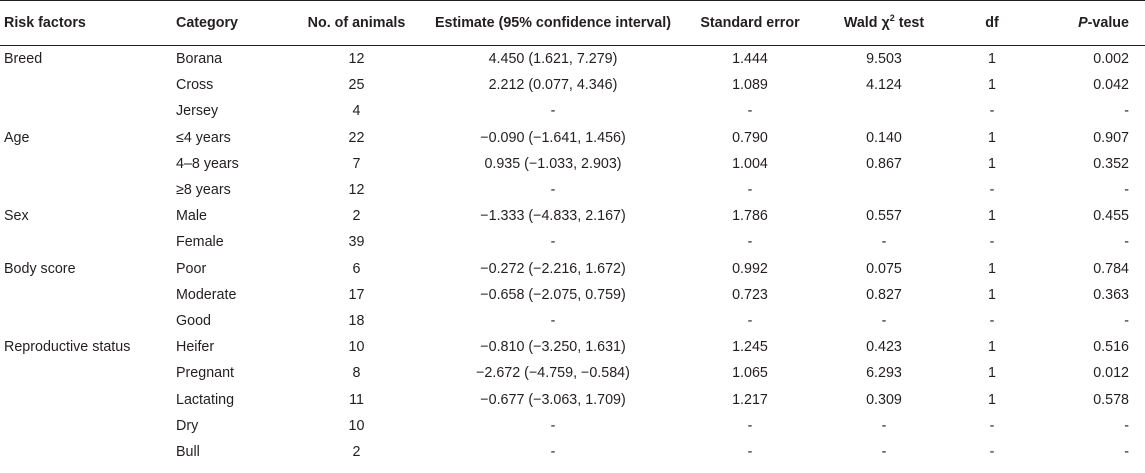 The width and height of the screenshot is (1145, 473). What do you see at coordinates (205, 399) in the screenshot?
I see `cell-category: Lactating` at bounding box center [205, 399].